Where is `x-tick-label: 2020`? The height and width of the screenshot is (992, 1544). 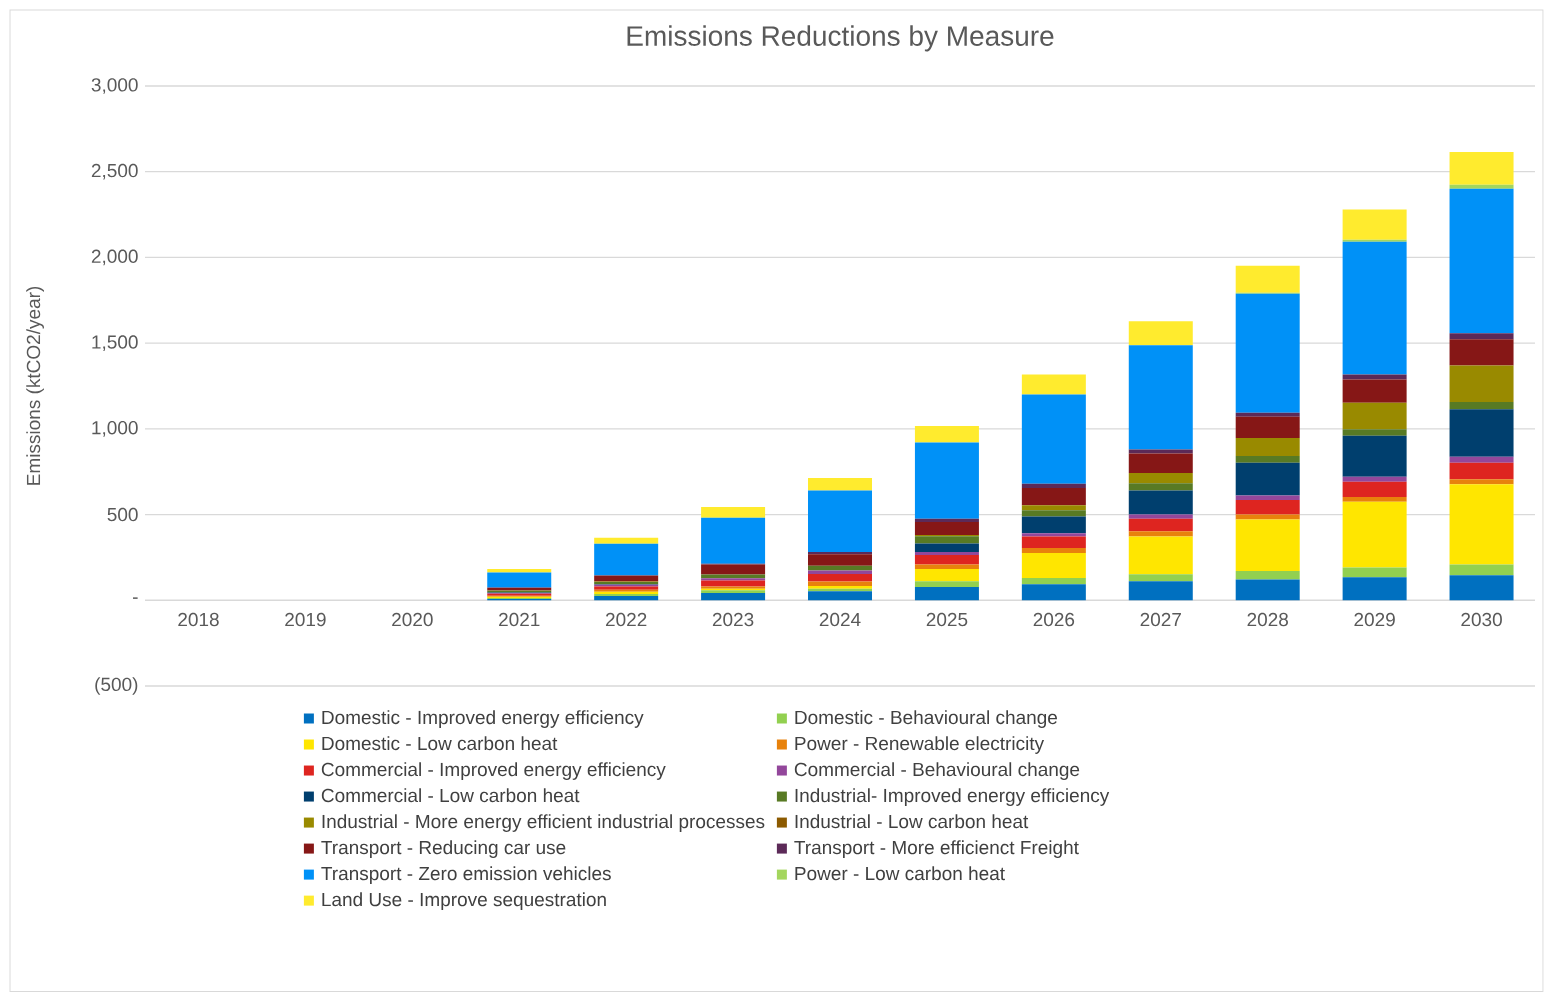
x-tick-label: 2020 is located at coordinates (412, 619).